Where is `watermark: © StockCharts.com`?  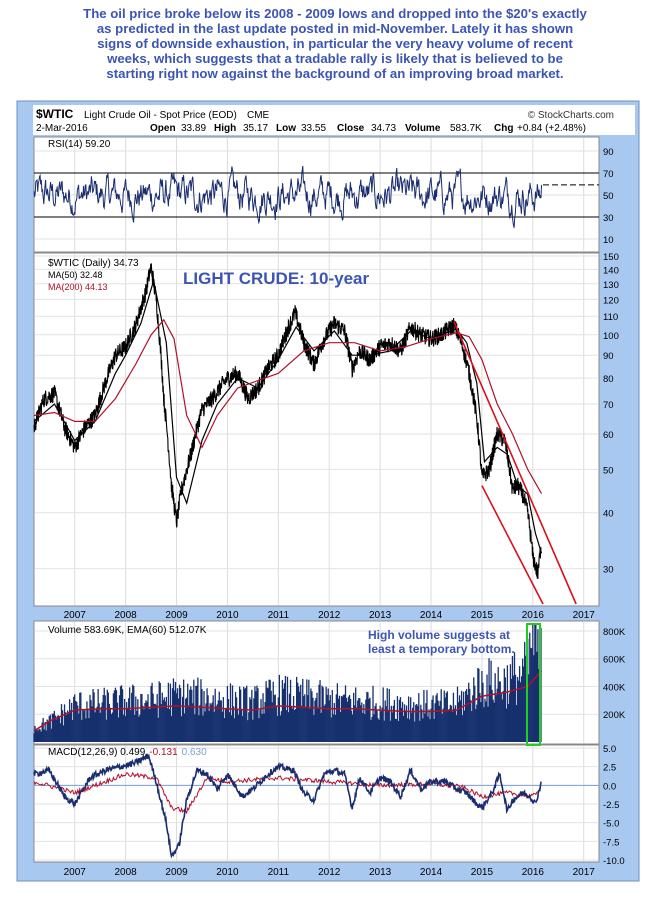
watermark: © StockCharts.com is located at coordinates (571, 115).